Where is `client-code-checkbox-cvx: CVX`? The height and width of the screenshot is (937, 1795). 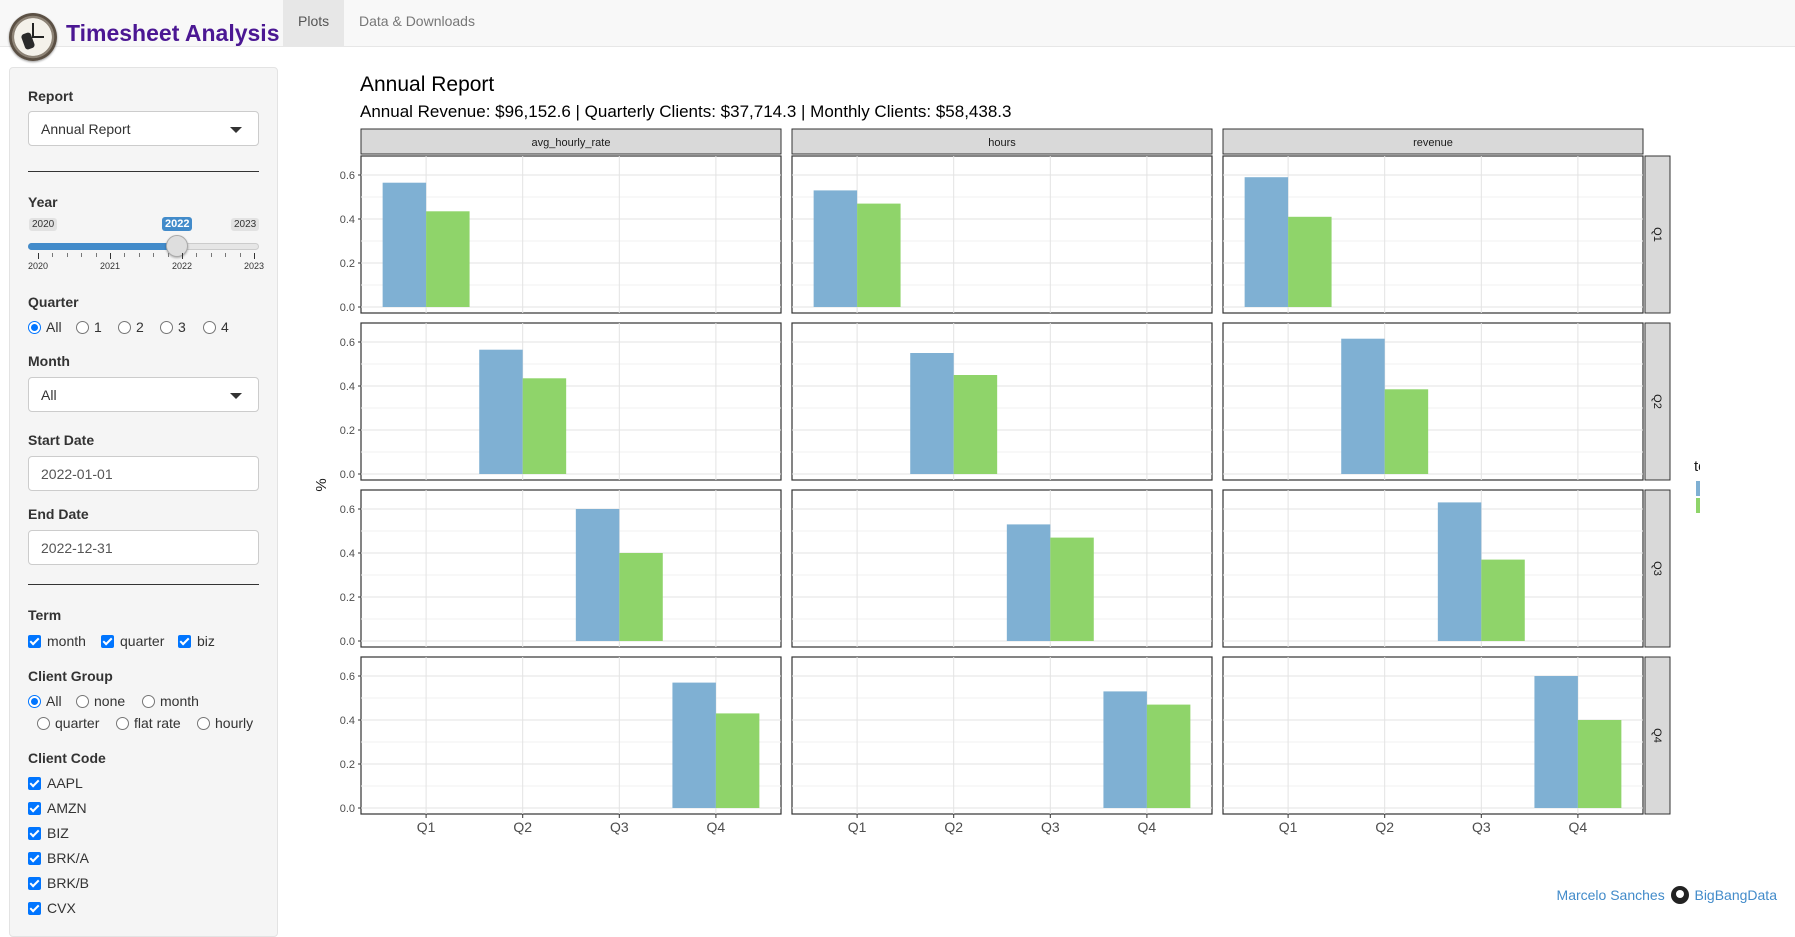
client-code-checkbox-cvx: CVX is located at coordinates (52, 908).